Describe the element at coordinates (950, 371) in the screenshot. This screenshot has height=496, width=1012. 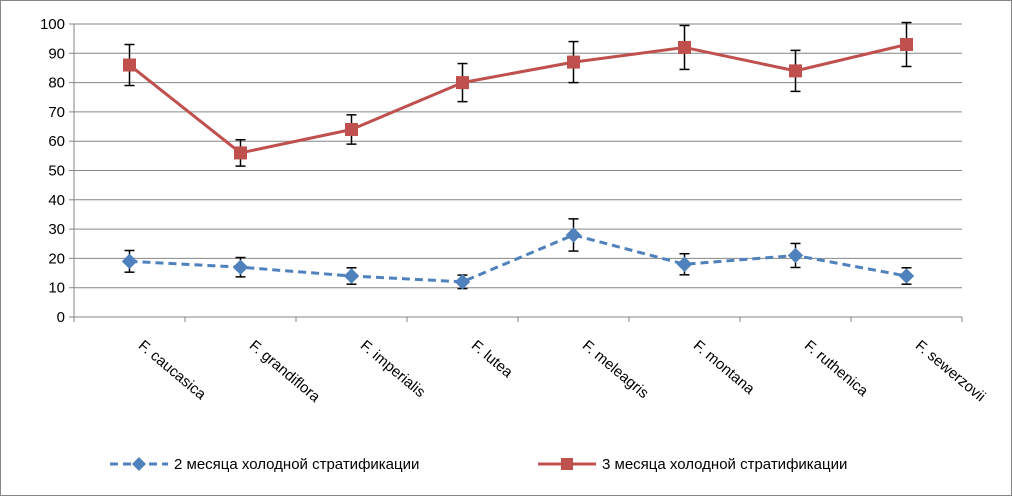
I see `category-label: F. sewerzovii` at that location.